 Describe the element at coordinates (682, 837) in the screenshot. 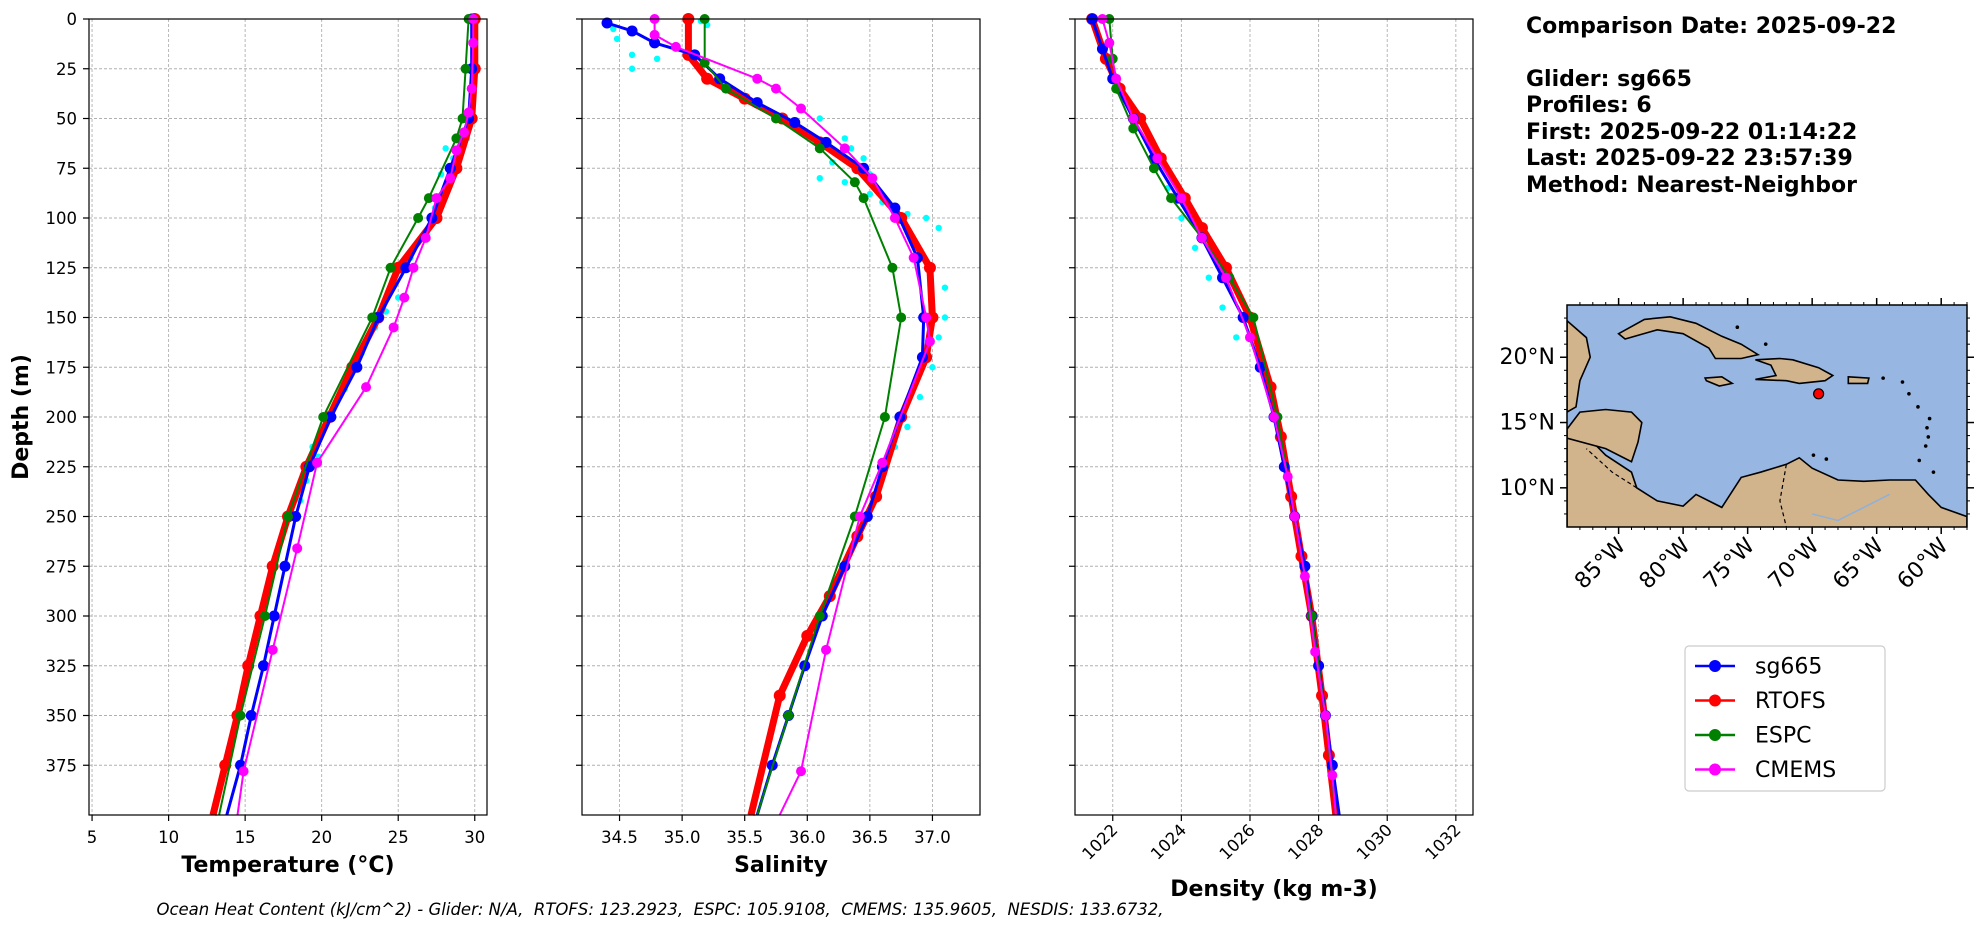

I see `x-tick-label: 35.0` at that location.